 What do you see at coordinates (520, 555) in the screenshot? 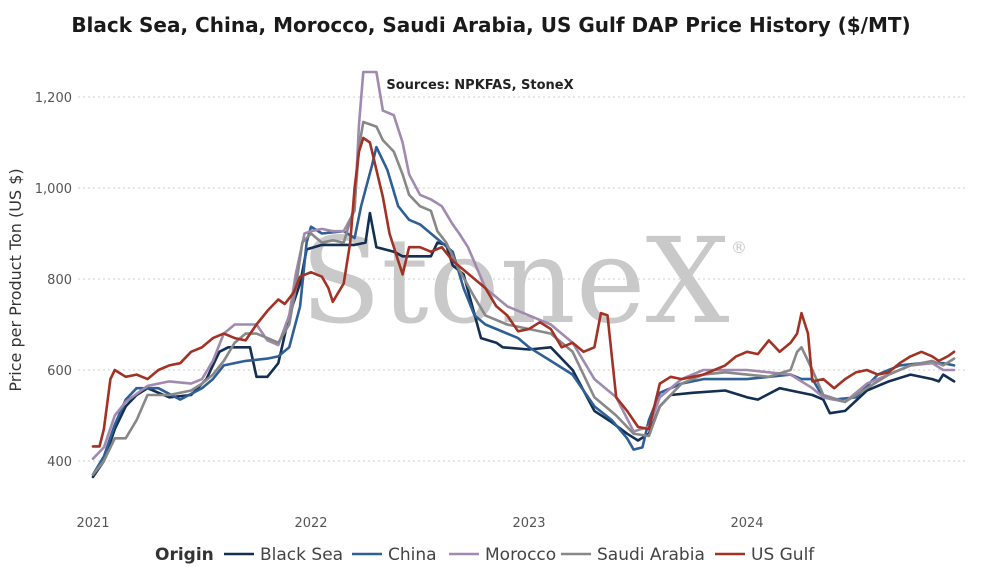
I see `legend-label-morocco: Morocco` at bounding box center [520, 555].